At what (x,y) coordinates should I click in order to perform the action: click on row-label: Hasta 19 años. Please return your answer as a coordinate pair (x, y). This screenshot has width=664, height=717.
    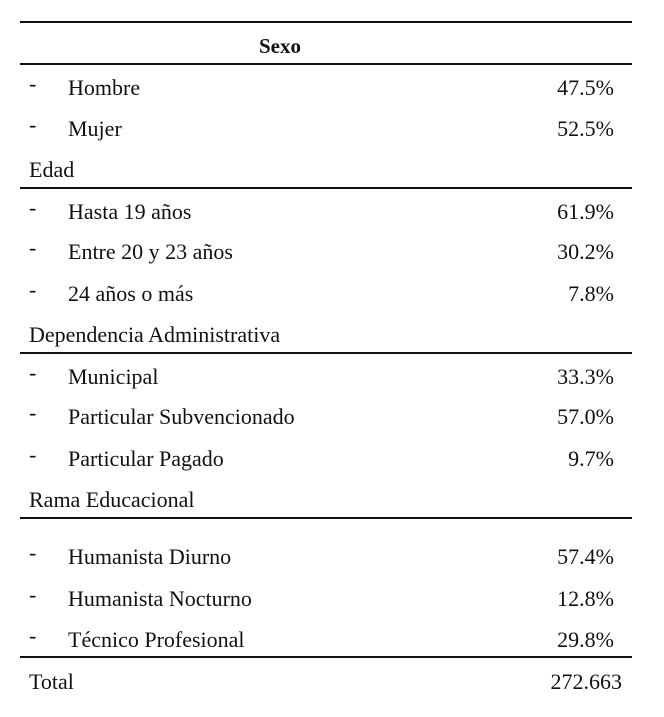
    Looking at the image, I should click on (130, 211).